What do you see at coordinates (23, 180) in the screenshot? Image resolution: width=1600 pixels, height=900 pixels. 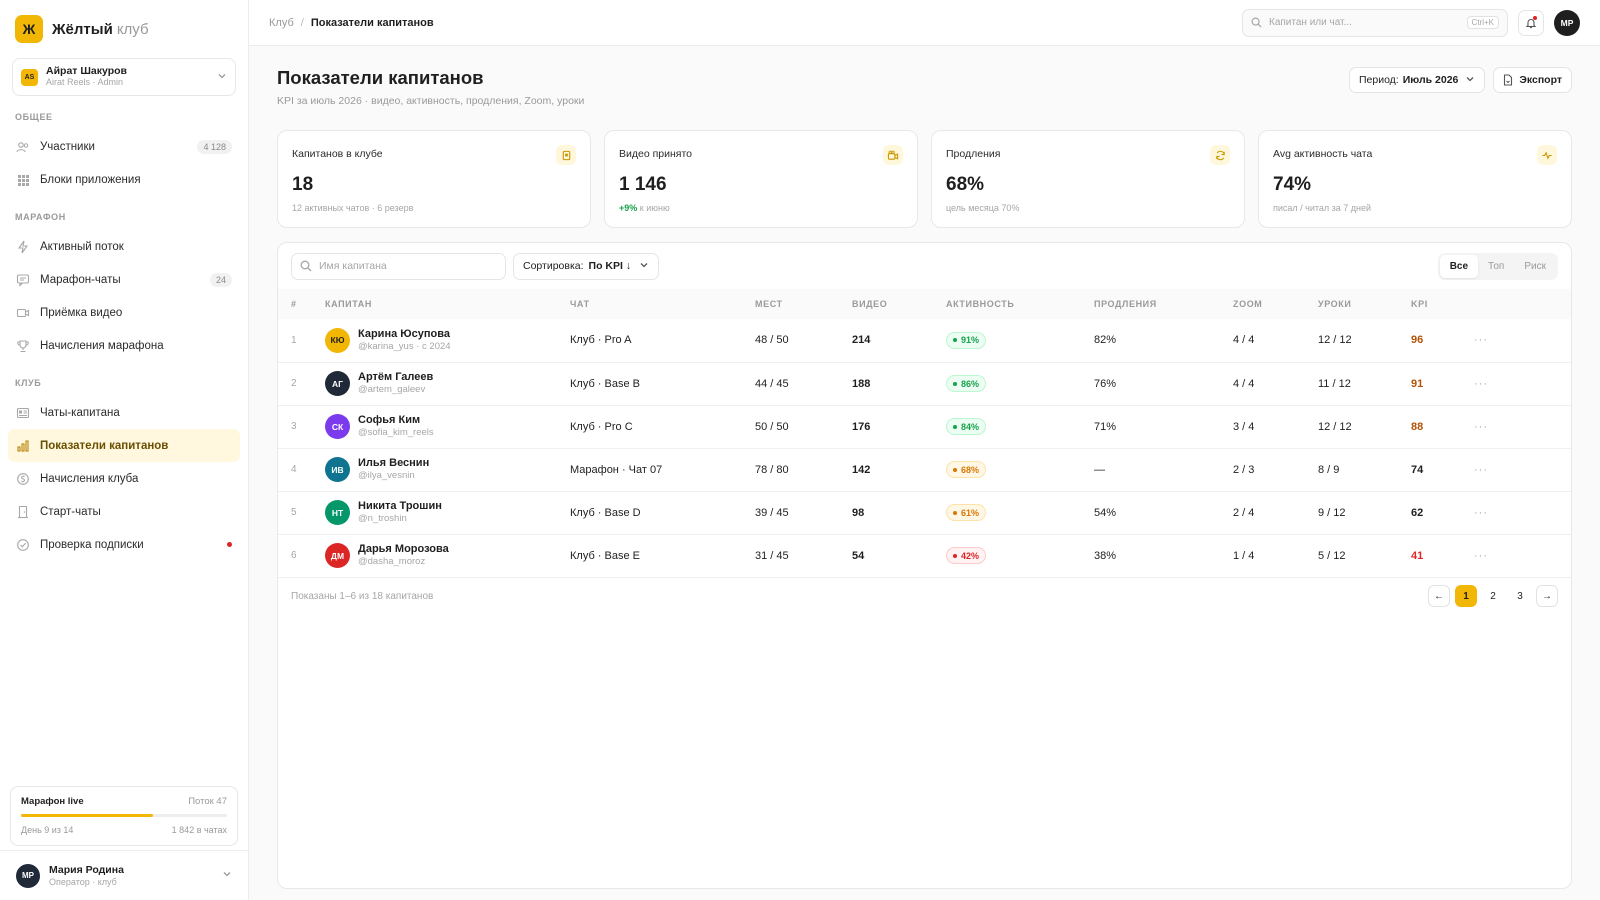 I see `grid-icon` at bounding box center [23, 180].